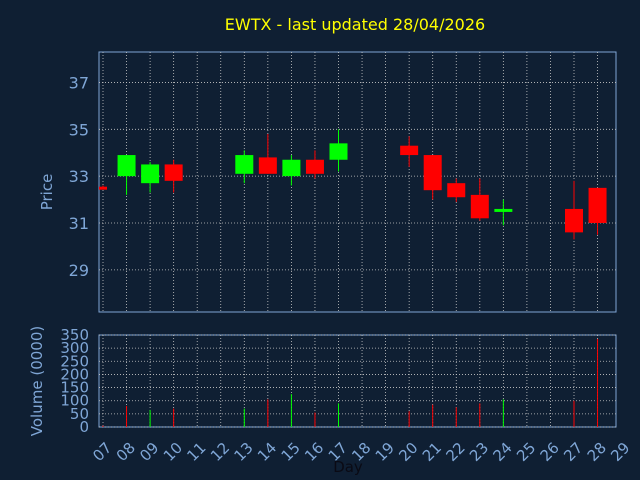 Image resolution: width=640 pixels, height=480 pixels. What do you see at coordinates (47, 192) in the screenshot?
I see `price-axis-label: Price` at bounding box center [47, 192].